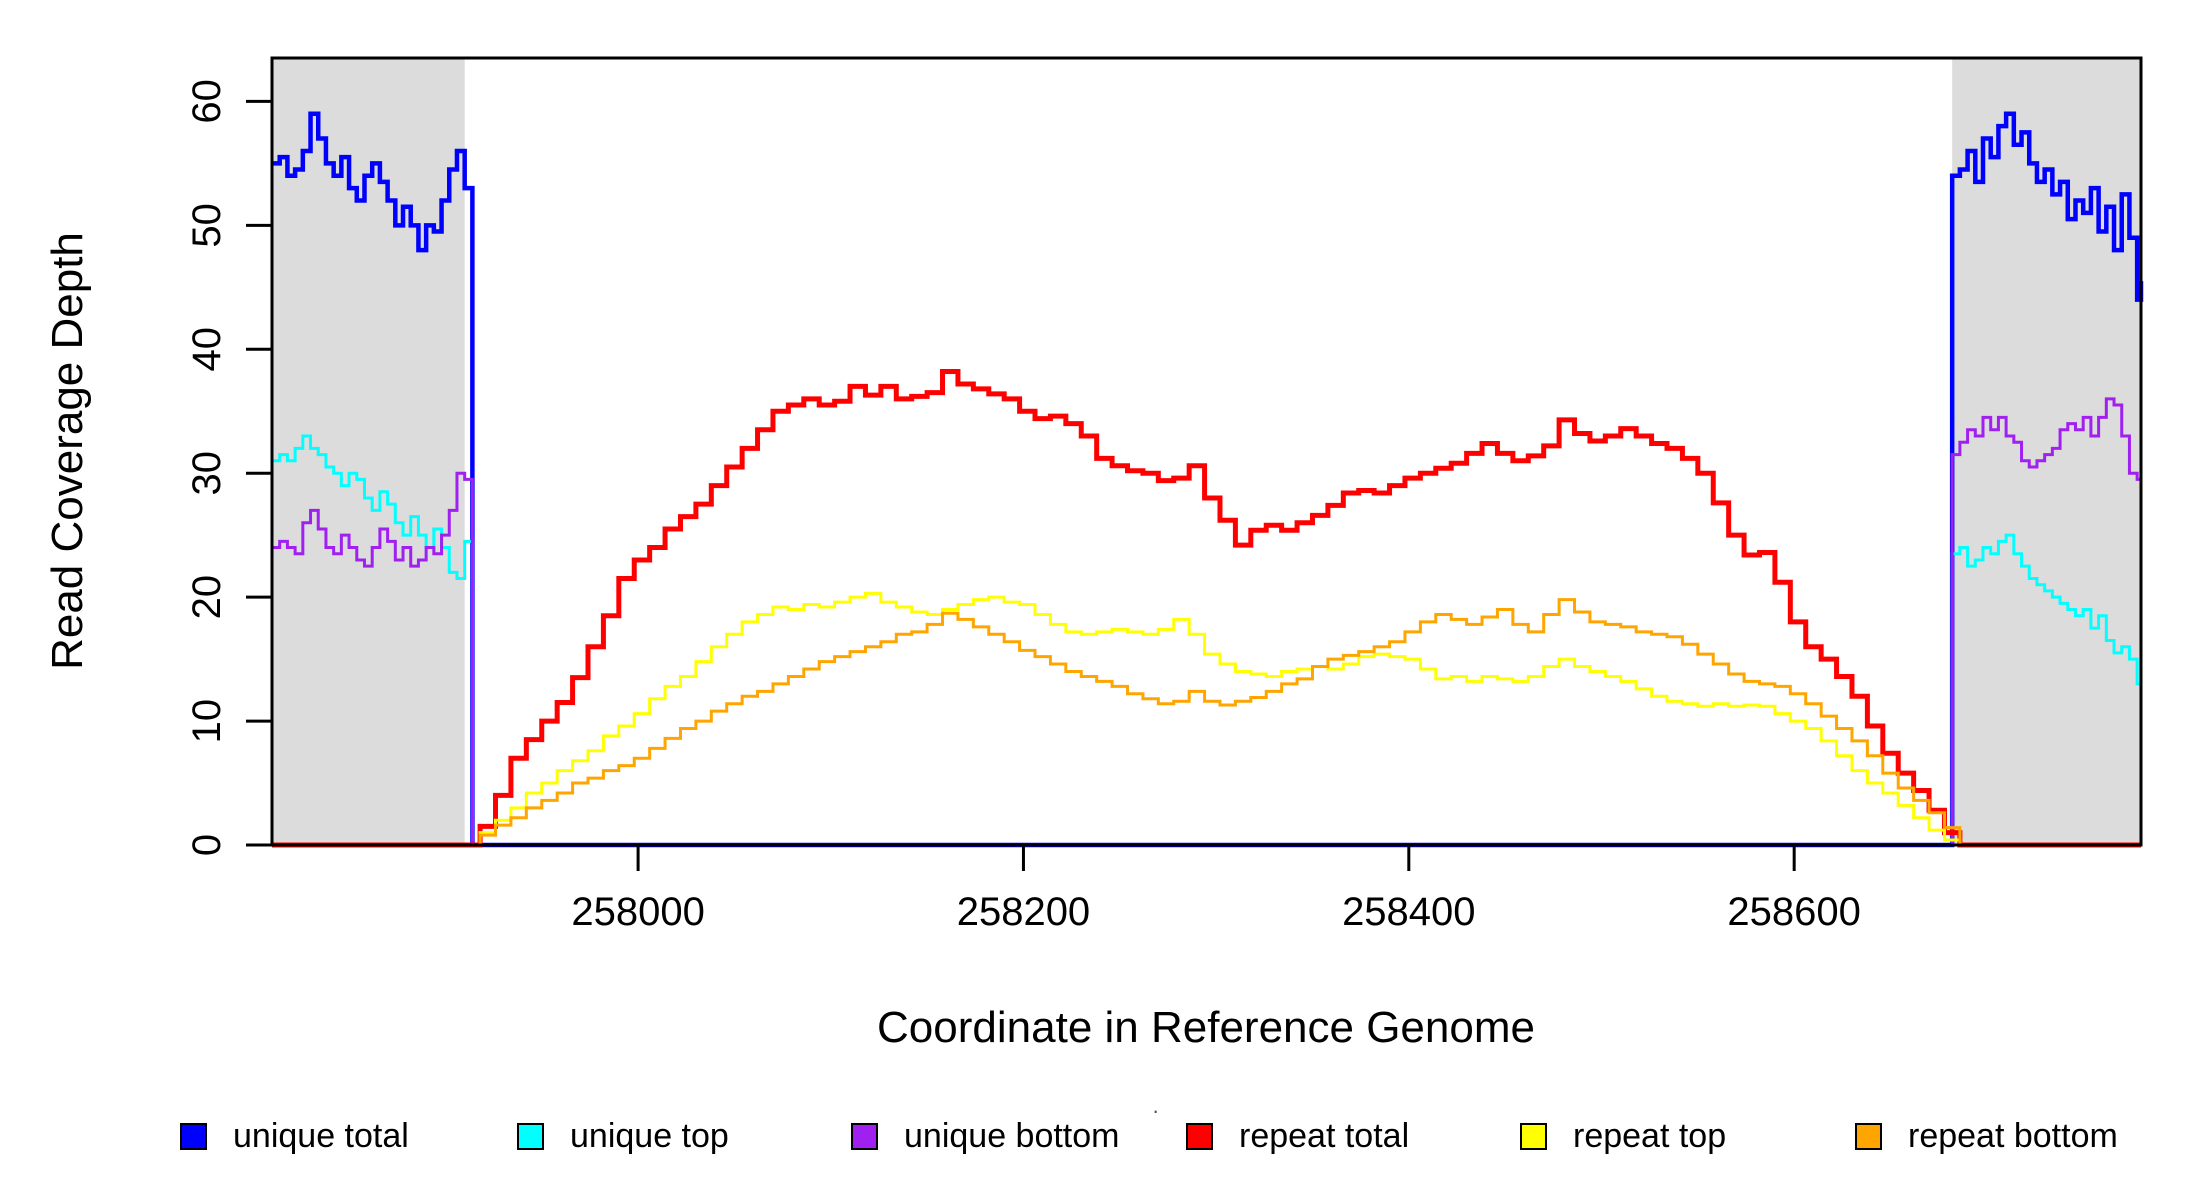 This screenshot has height=1200, width=2200. What do you see at coordinates (1023, 912) in the screenshot?
I see `x-tick-label: 258200` at bounding box center [1023, 912].